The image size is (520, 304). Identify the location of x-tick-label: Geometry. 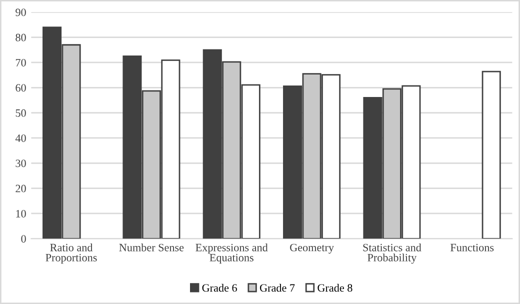
(312, 249).